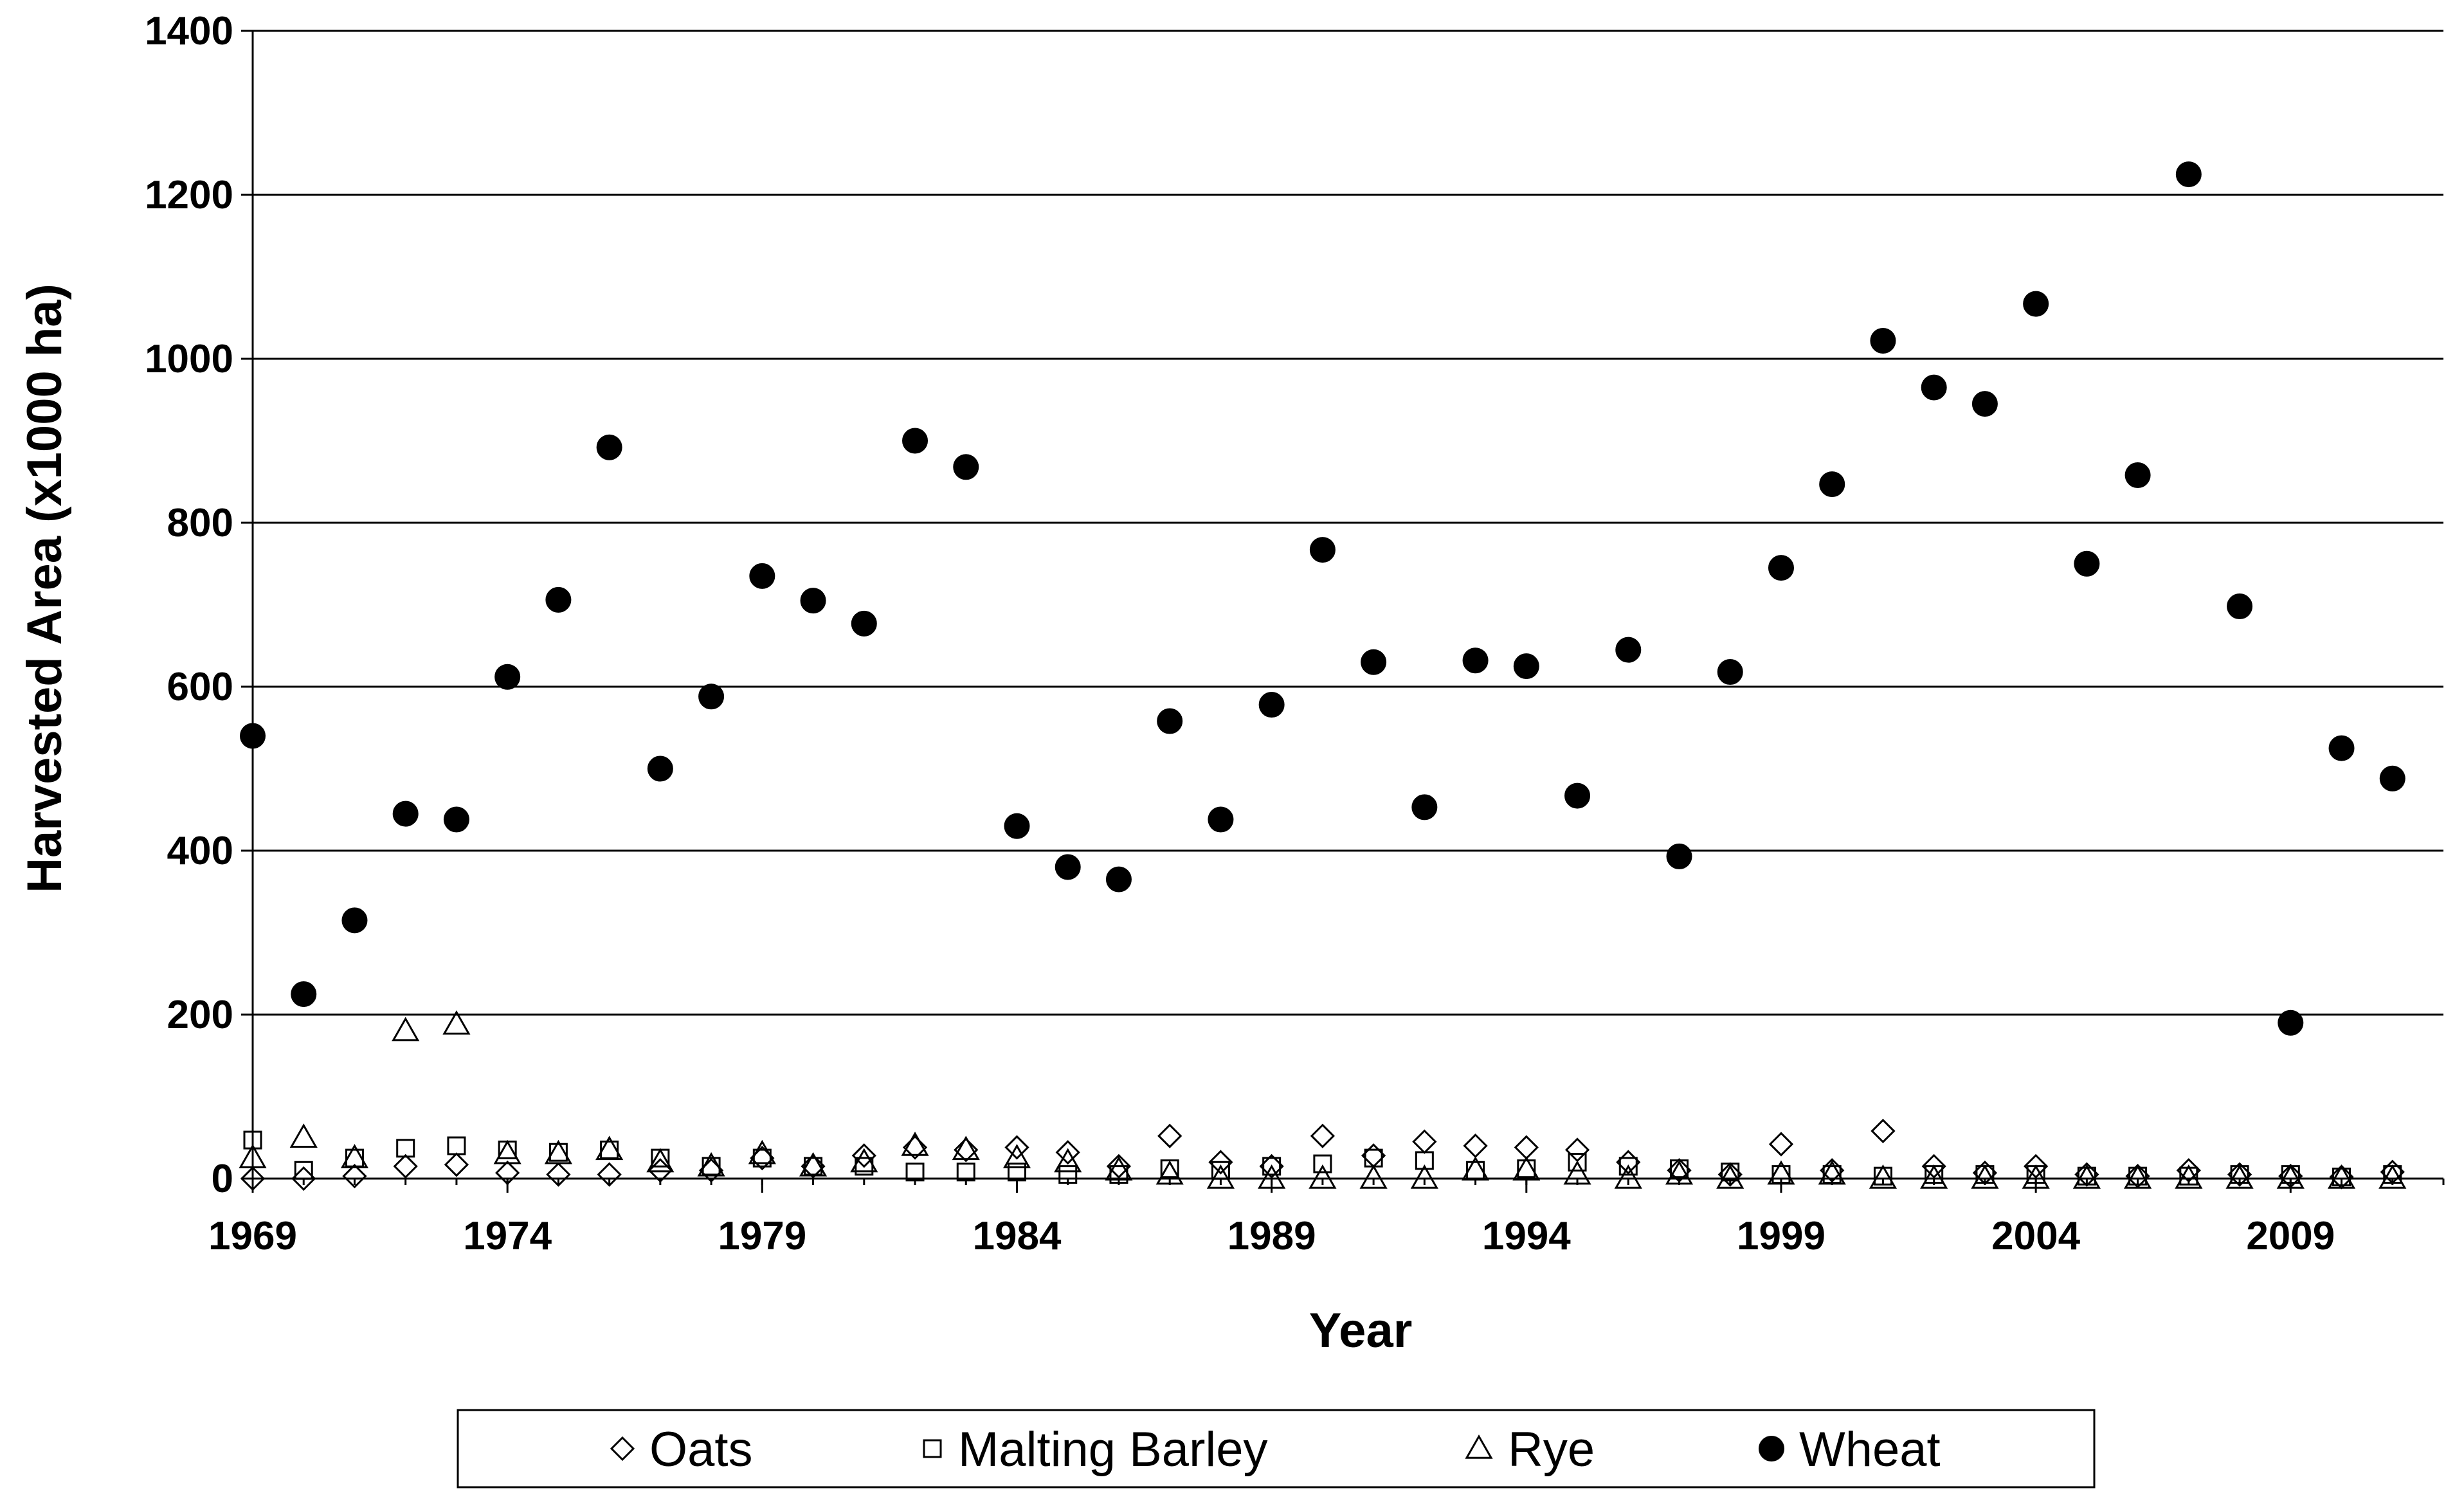 This screenshot has height=1502, width=2464. Describe the element at coordinates (558, 1152) in the screenshot. I see `rye-point-1975` at that location.